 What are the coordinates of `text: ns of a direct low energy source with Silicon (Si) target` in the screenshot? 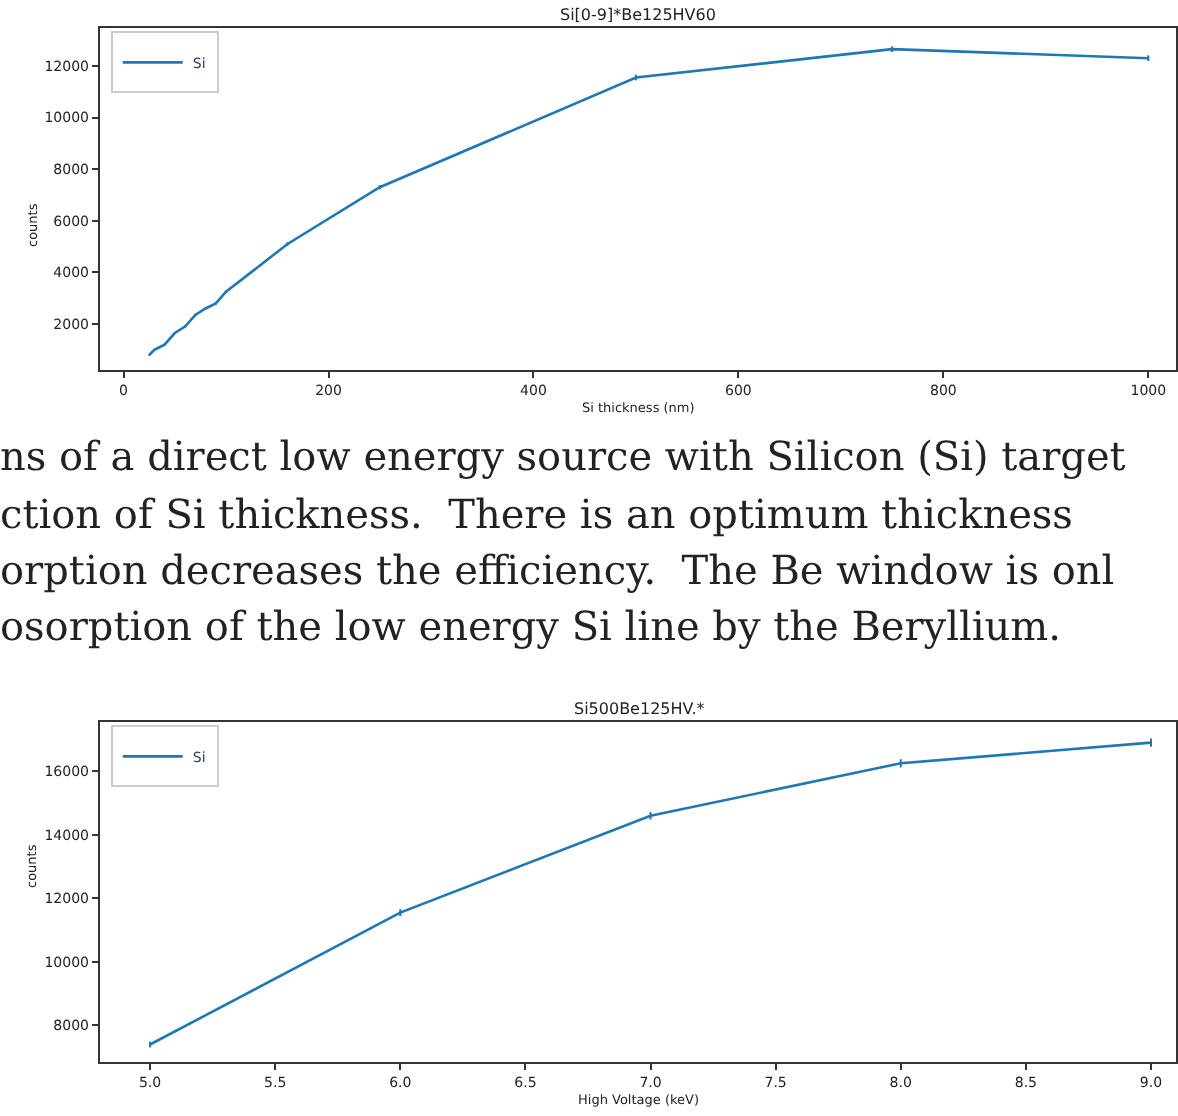 It's located at (563, 456).